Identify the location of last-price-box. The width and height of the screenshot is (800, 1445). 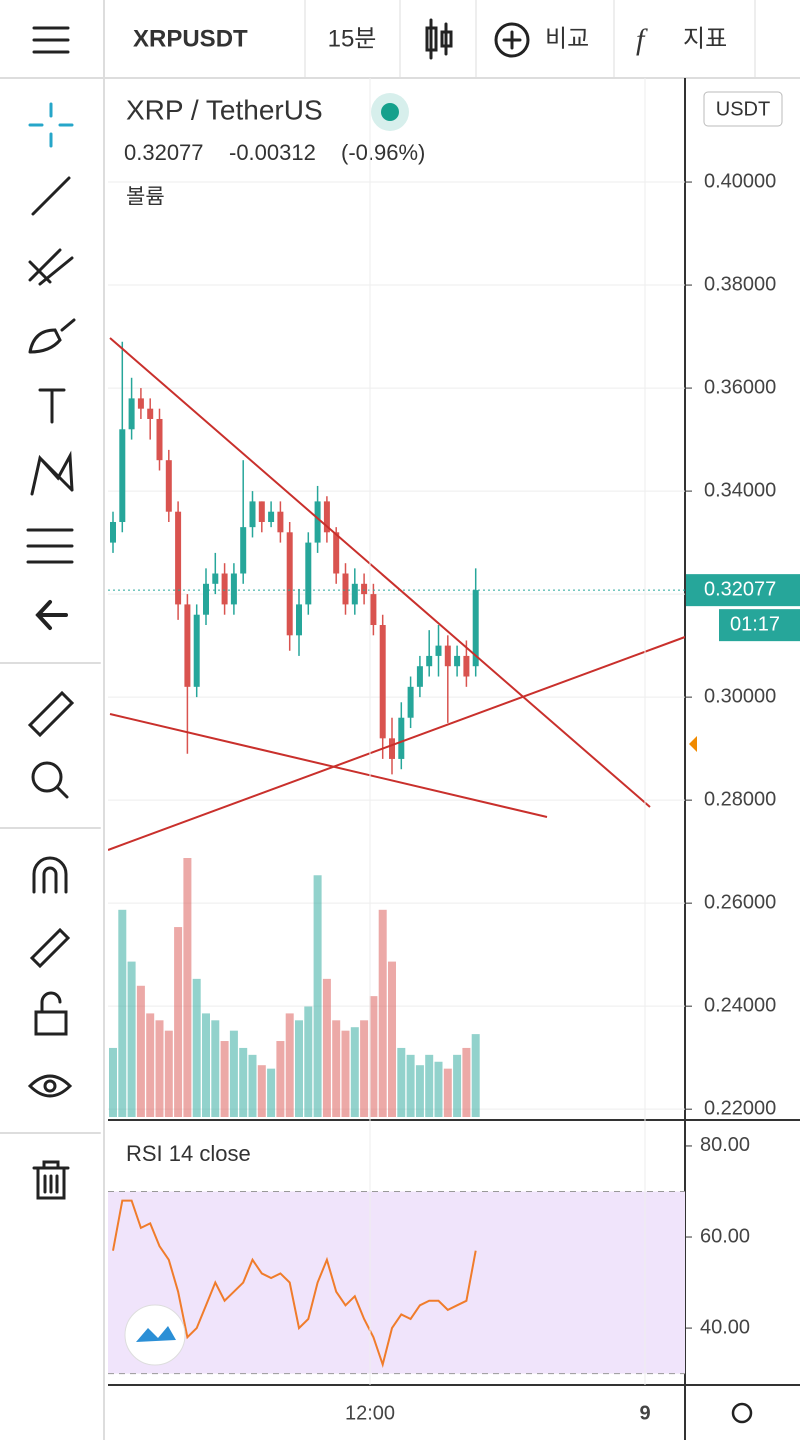
(743, 590).